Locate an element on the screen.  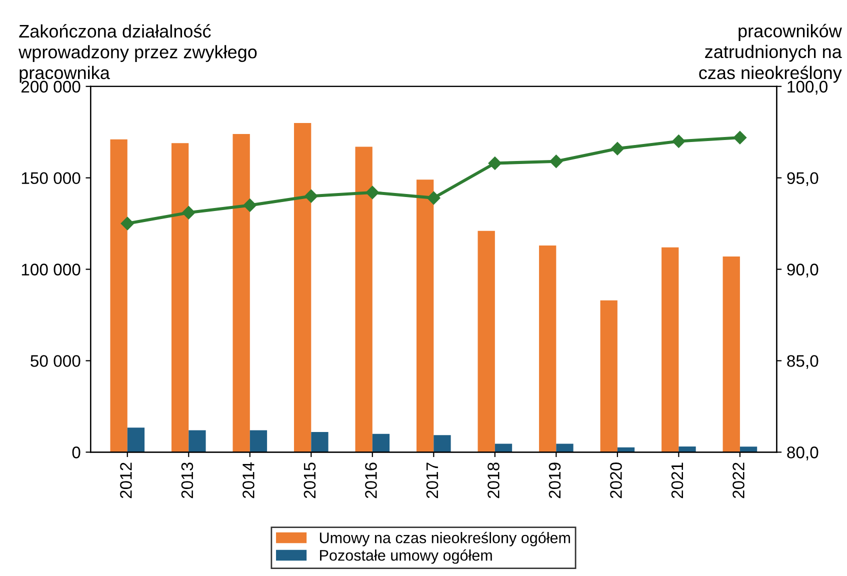
y2-tick-label: 95,0 is located at coordinates (802, 179).